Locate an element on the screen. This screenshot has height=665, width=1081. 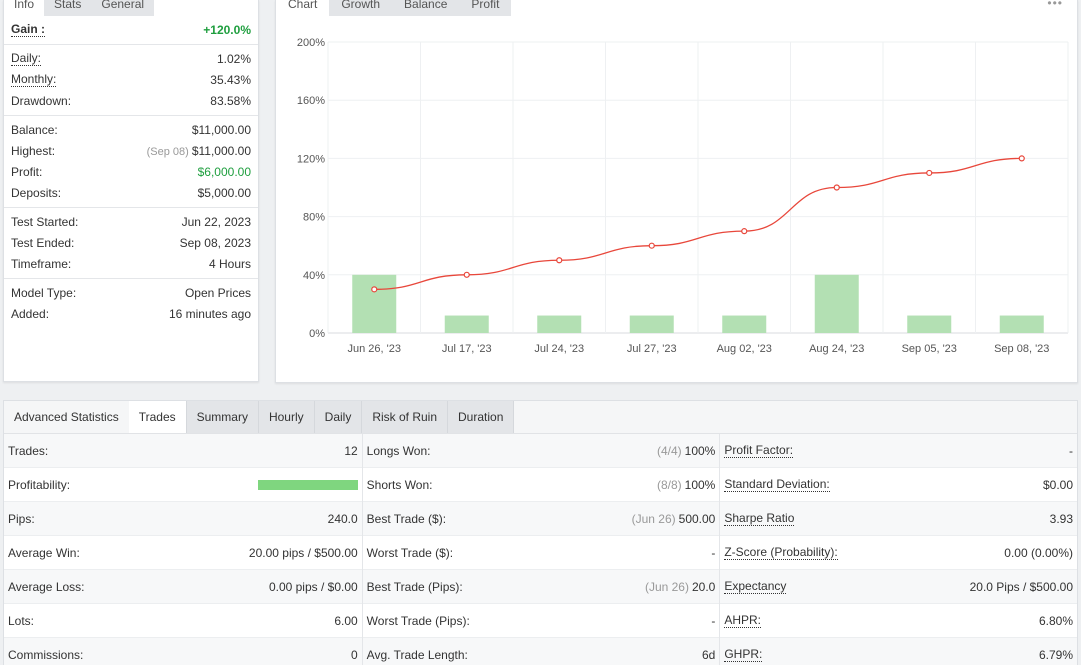
advanced-value-text: 3.93 is located at coordinates (1061, 518).